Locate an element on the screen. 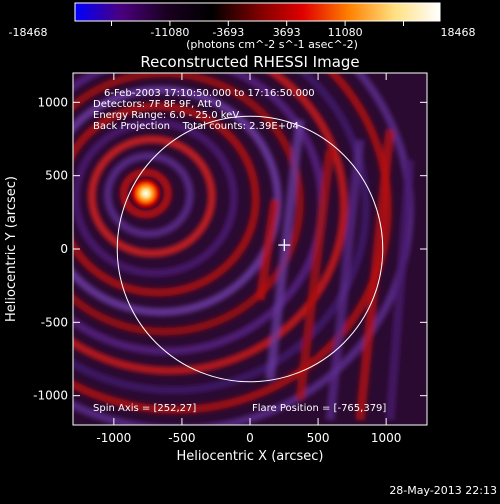 The width and height of the screenshot is (500, 504). y-tick-label: 1000 is located at coordinates (52, 102).